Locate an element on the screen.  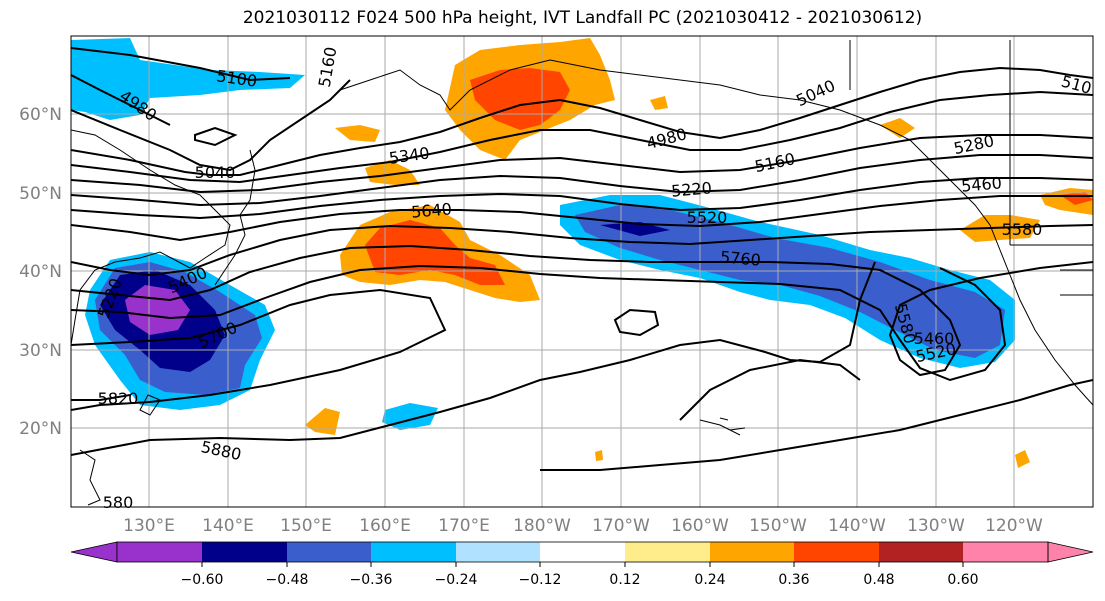
colorbar-tick-label: −0.24 is located at coordinates (456, 580).